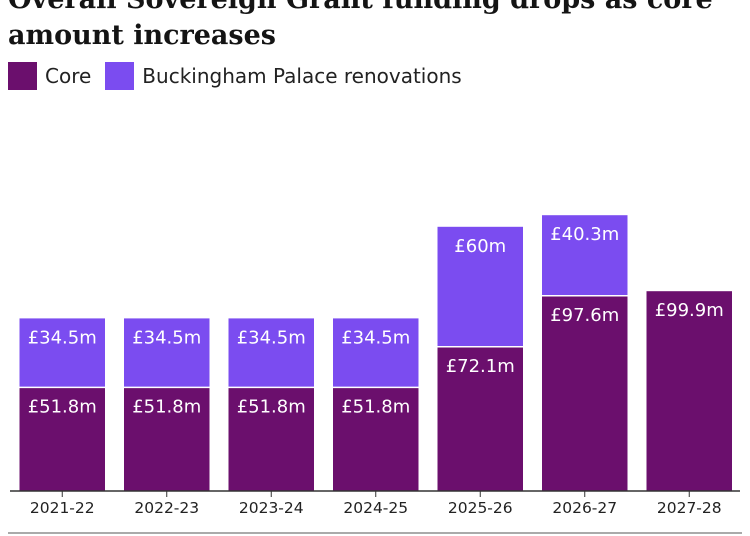  I want to click on data-label-core-2021-22: £51.8m, so click(62, 406).